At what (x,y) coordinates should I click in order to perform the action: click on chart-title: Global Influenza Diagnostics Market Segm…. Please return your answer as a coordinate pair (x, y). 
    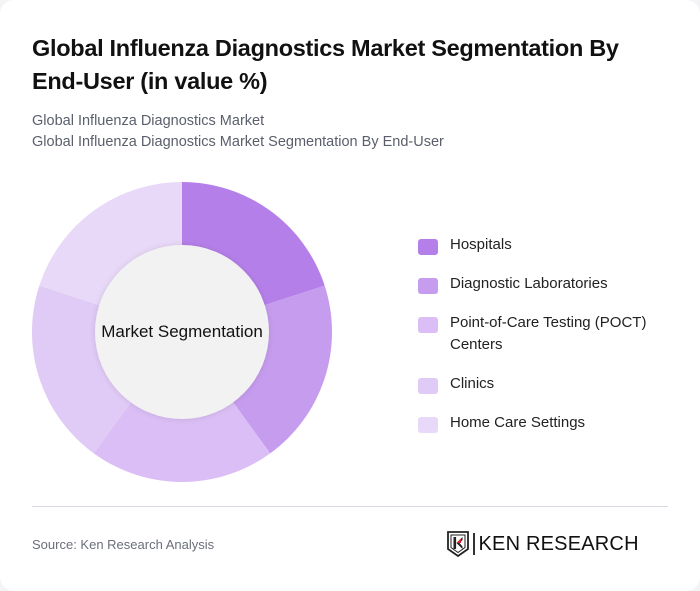
    Looking at the image, I should click on (325, 64).